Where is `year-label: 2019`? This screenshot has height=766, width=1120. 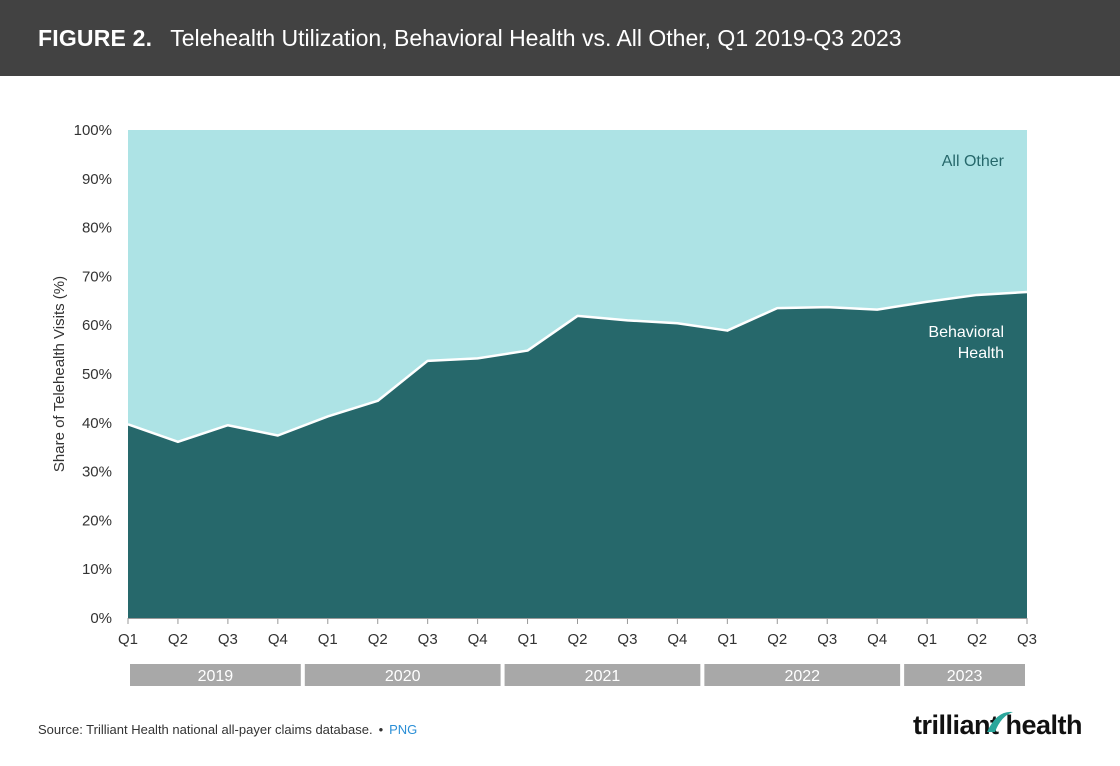
year-label: 2019 is located at coordinates (216, 676).